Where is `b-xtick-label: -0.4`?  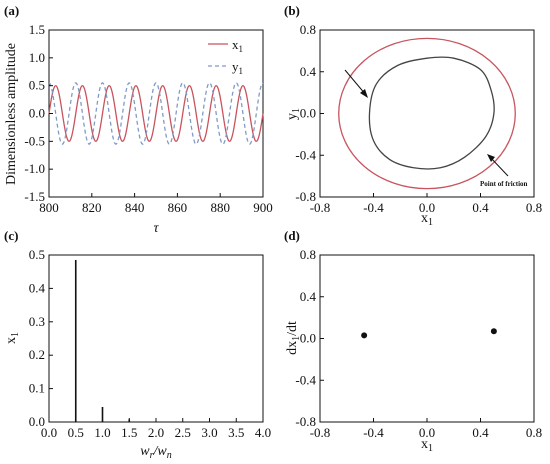
b-xtick-label: -0.4 is located at coordinates (373, 207).